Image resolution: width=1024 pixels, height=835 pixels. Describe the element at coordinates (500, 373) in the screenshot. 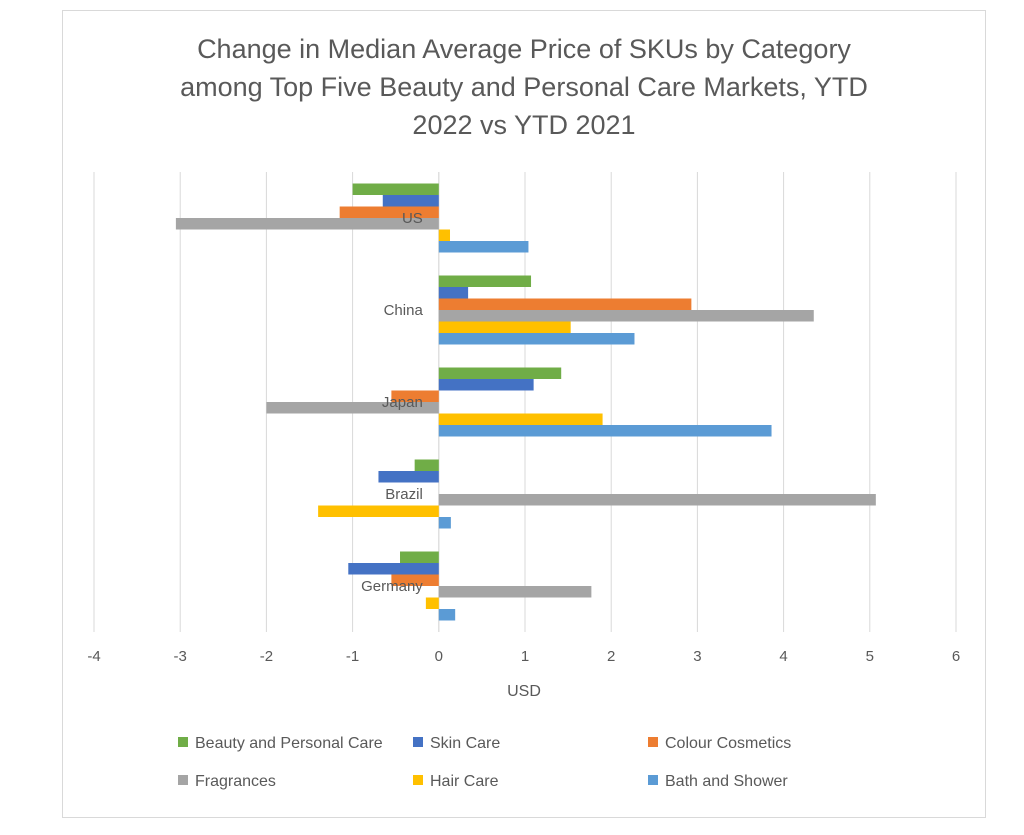

I see `bar-japan-beauty-and-personal-care` at that location.